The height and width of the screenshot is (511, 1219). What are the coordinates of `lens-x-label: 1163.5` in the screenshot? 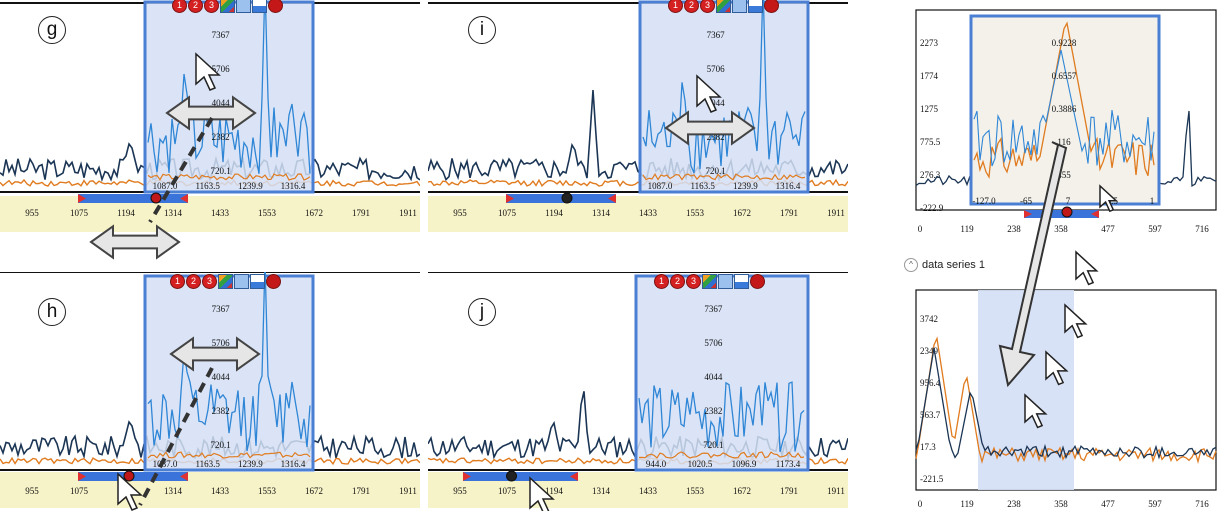 It's located at (207, 186).